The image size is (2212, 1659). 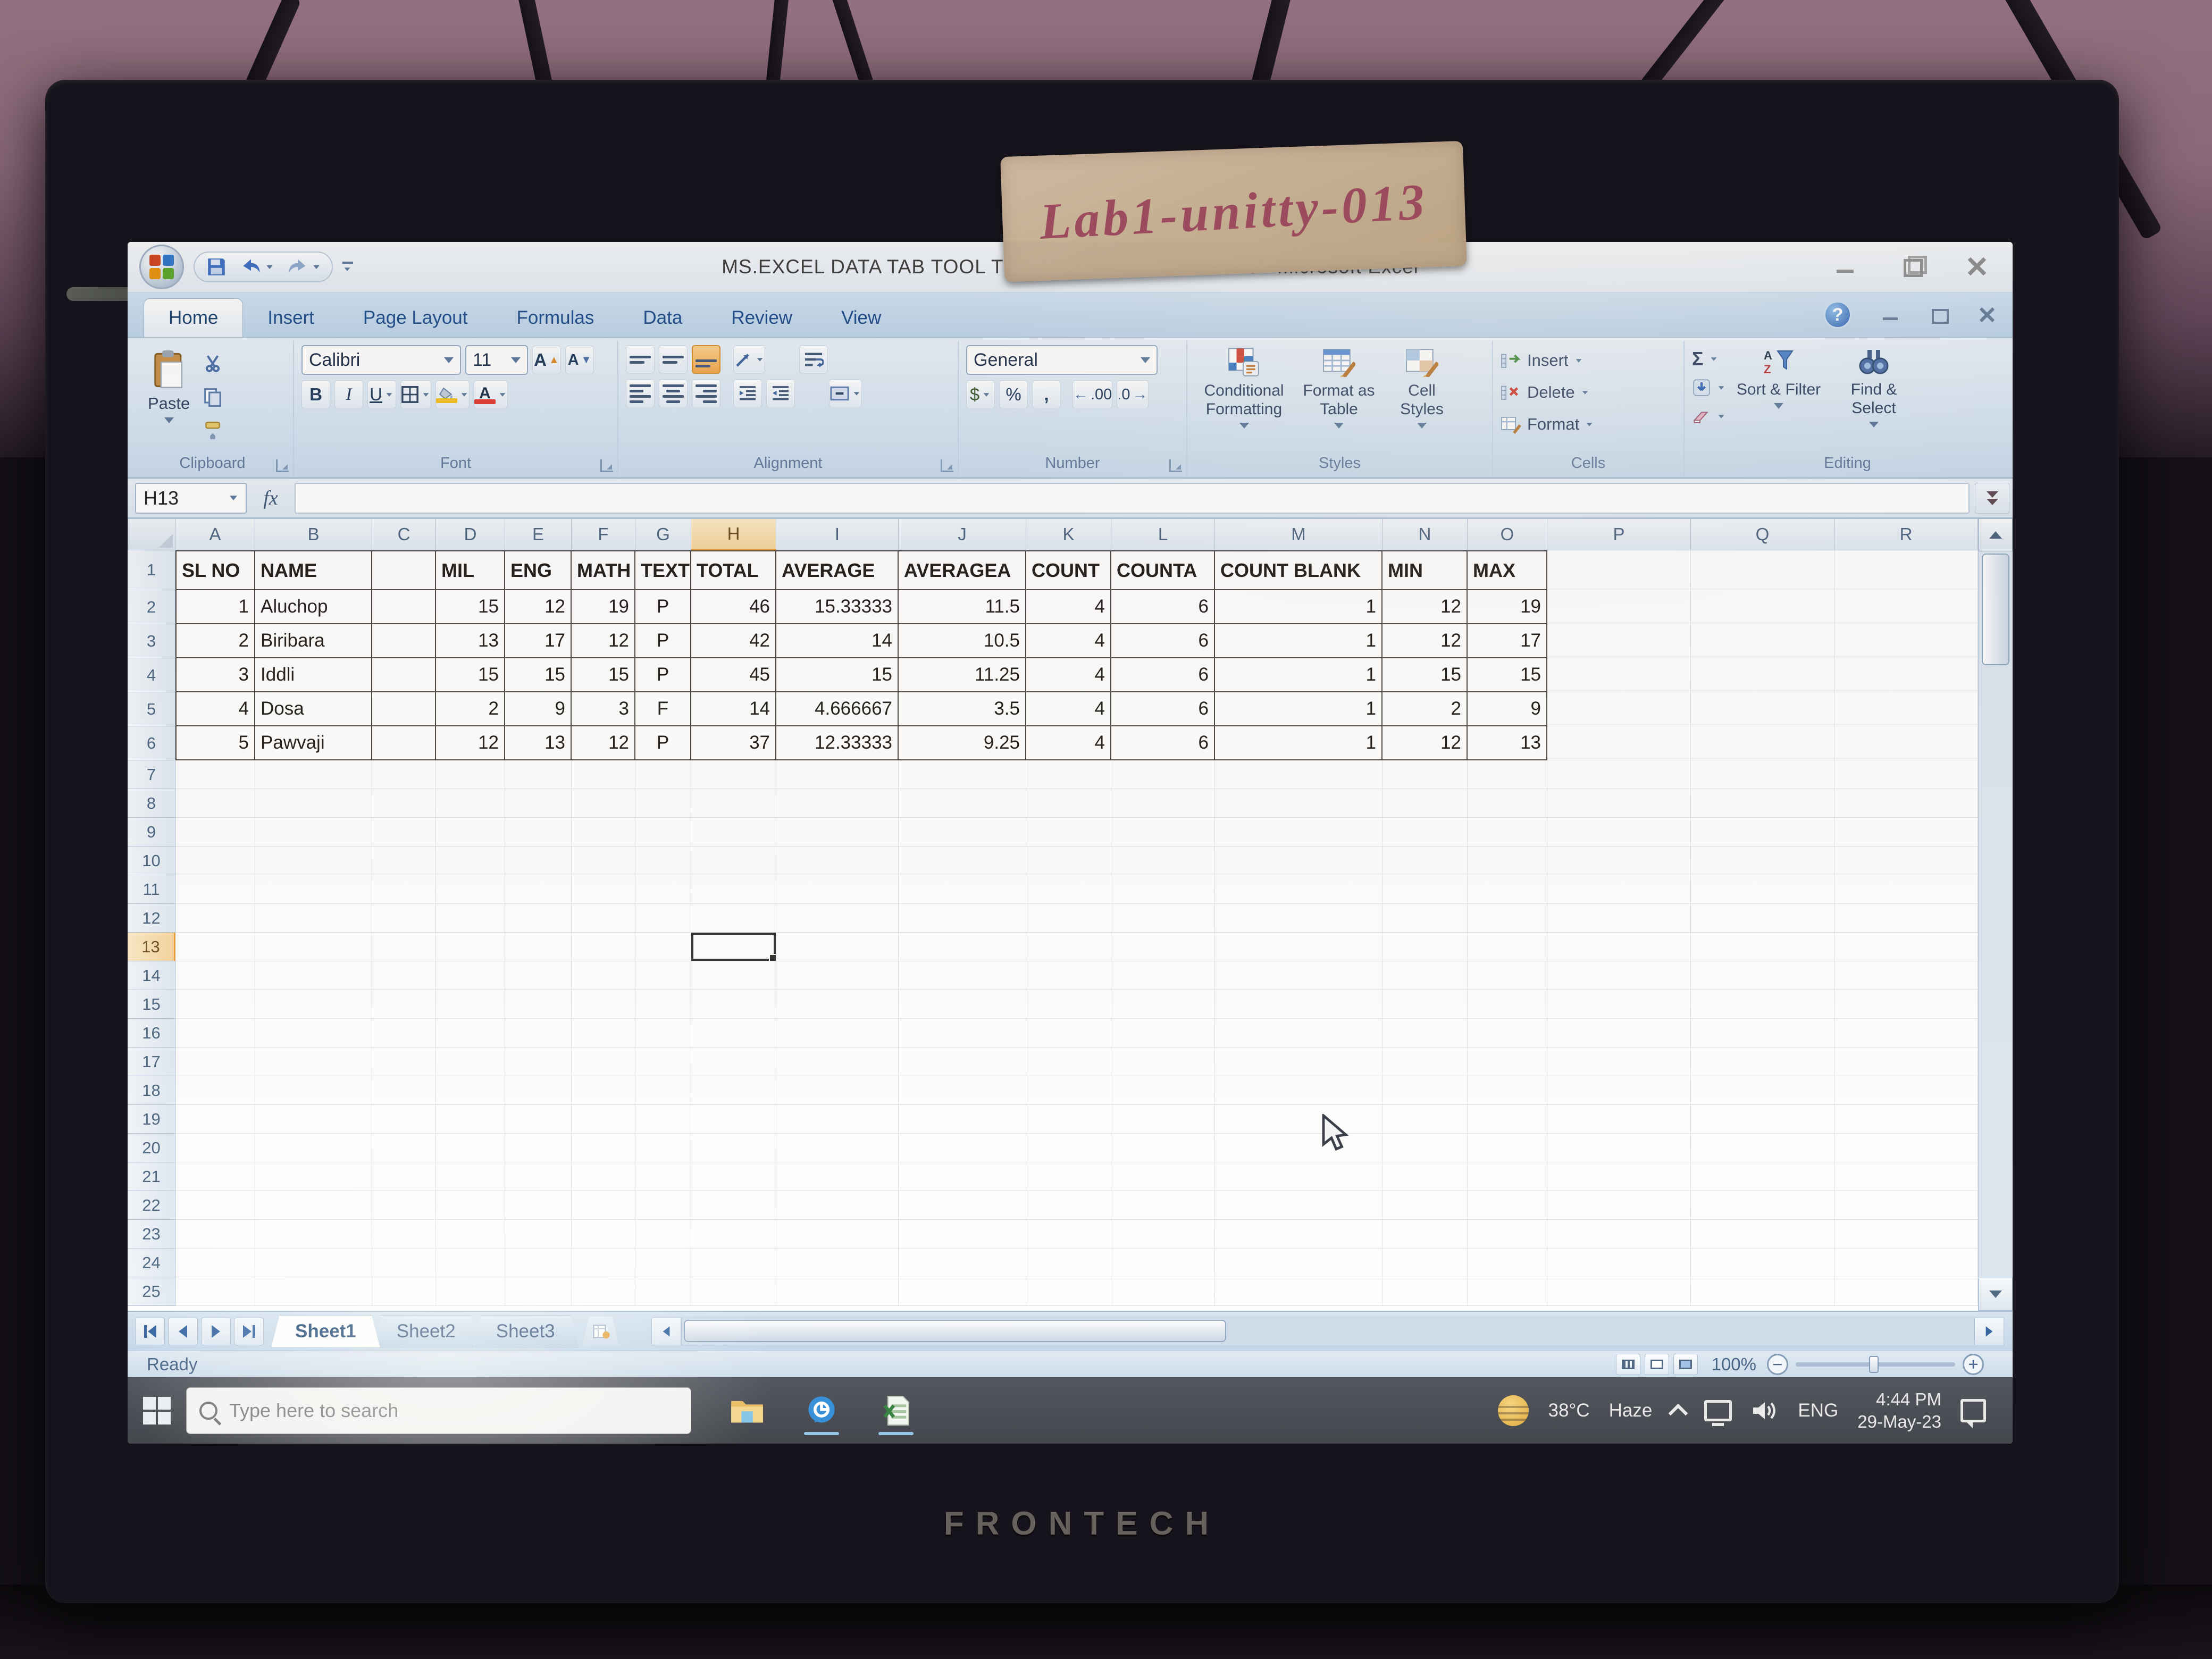 I want to click on grid-cell-E20, so click(x=538, y=1148).